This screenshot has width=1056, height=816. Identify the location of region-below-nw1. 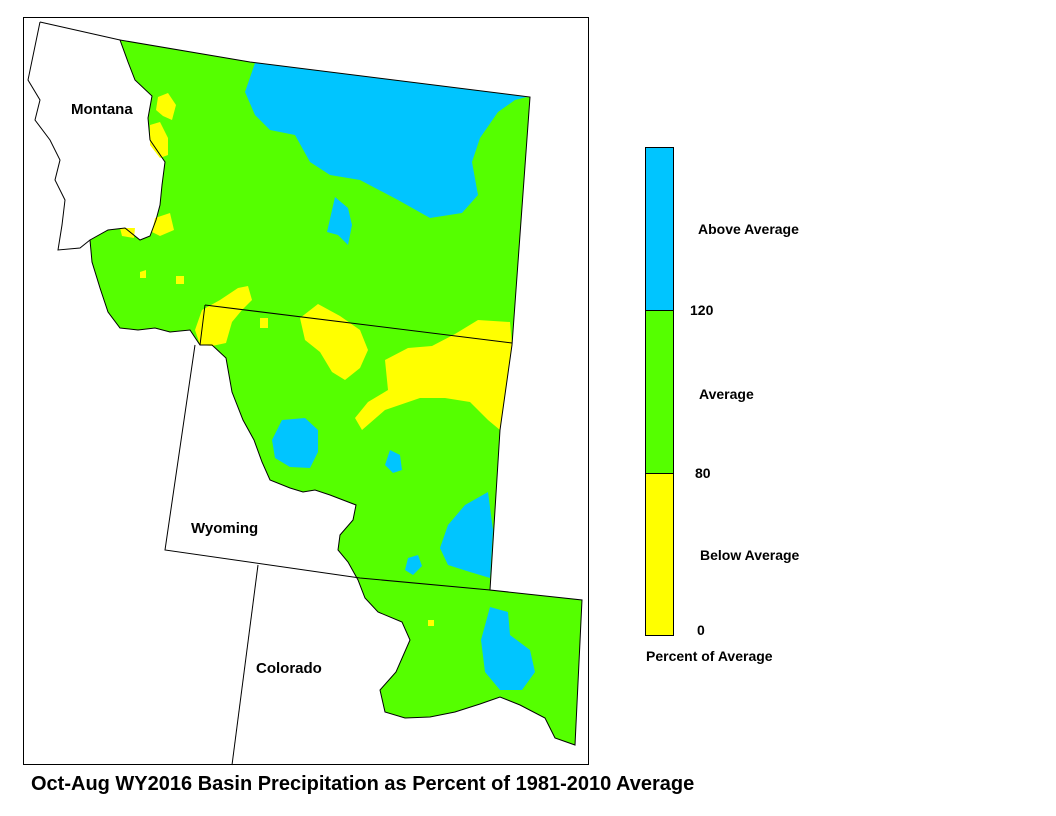
(166, 106).